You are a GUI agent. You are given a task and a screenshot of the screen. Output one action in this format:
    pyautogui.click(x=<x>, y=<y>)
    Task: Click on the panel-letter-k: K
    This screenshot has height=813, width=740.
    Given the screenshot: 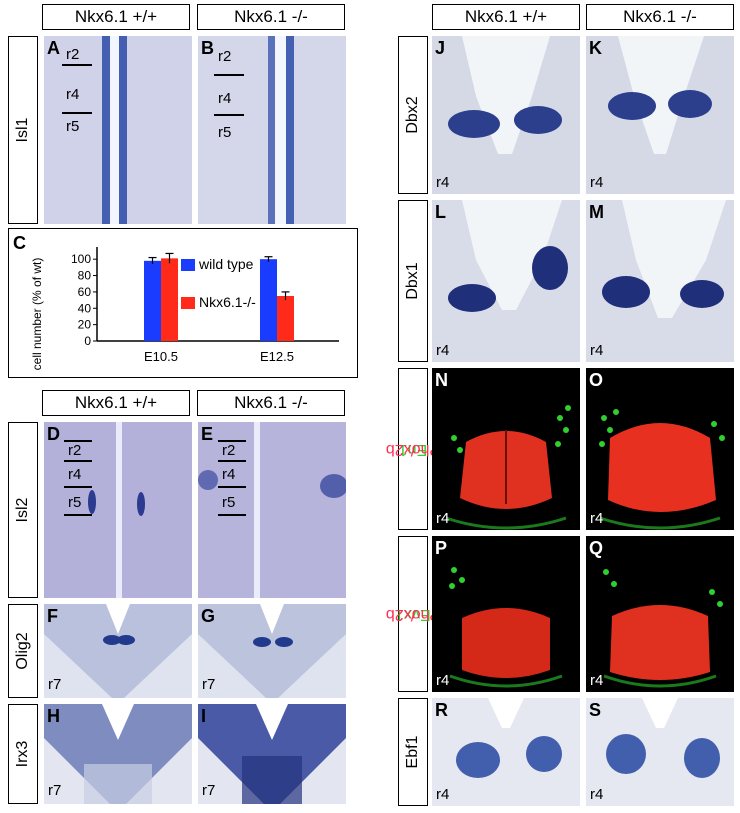 What is the action you would take?
    pyautogui.click(x=595, y=48)
    